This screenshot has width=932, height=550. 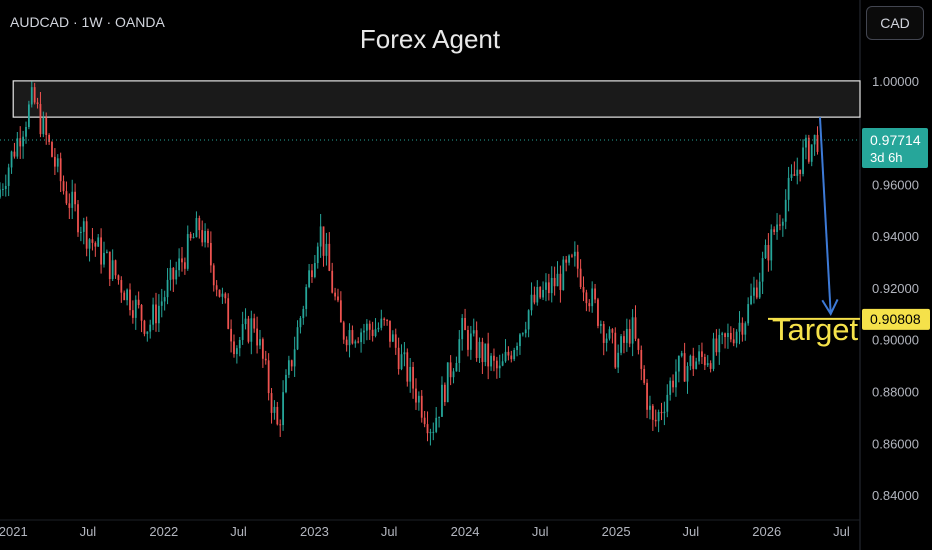 What do you see at coordinates (825, 215) in the screenshot?
I see `projection-arrow` at bounding box center [825, 215].